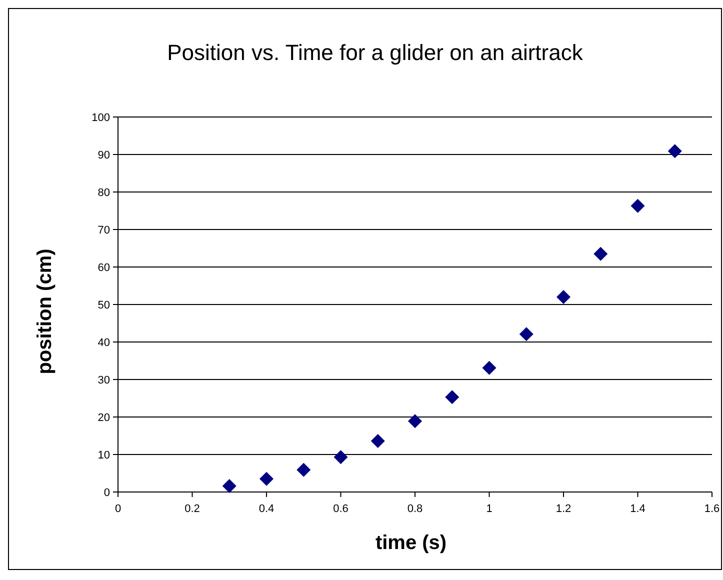  Describe the element at coordinates (104, 418) in the screenshot. I see `y-tick-label: 20` at that location.